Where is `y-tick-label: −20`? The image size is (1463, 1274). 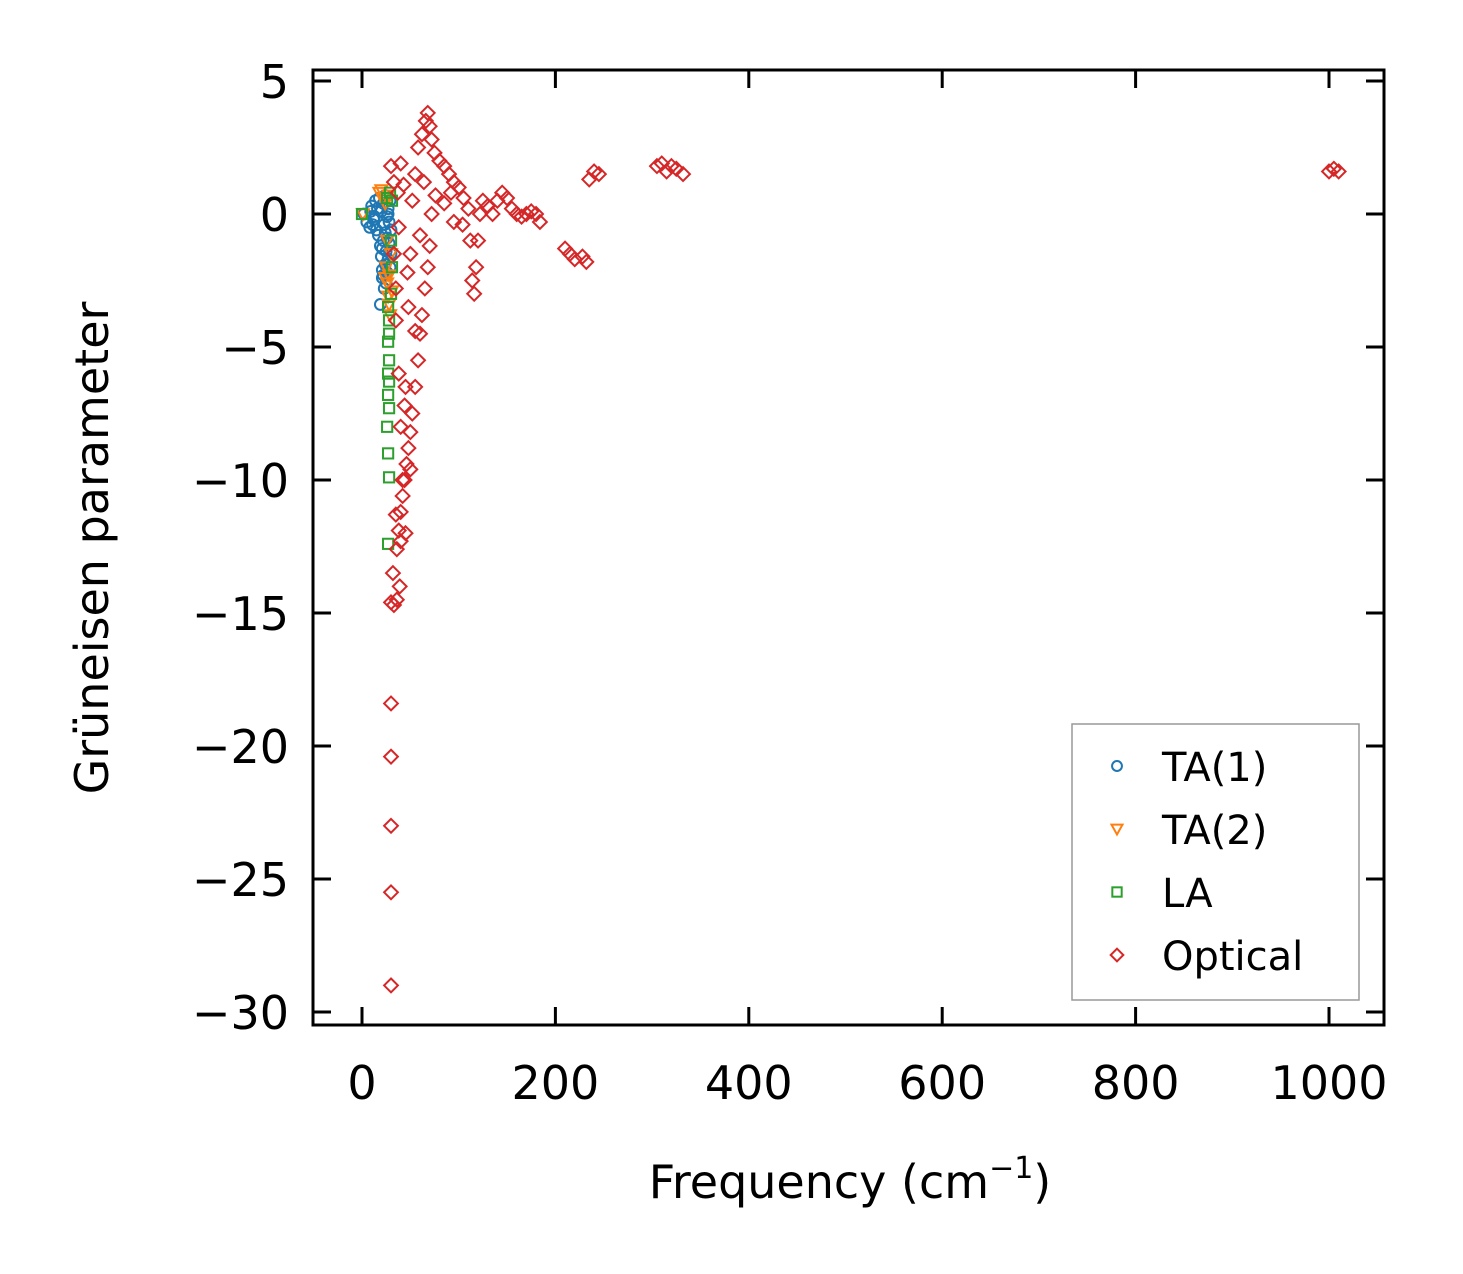 y-tick-label: −20 is located at coordinates (240, 747).